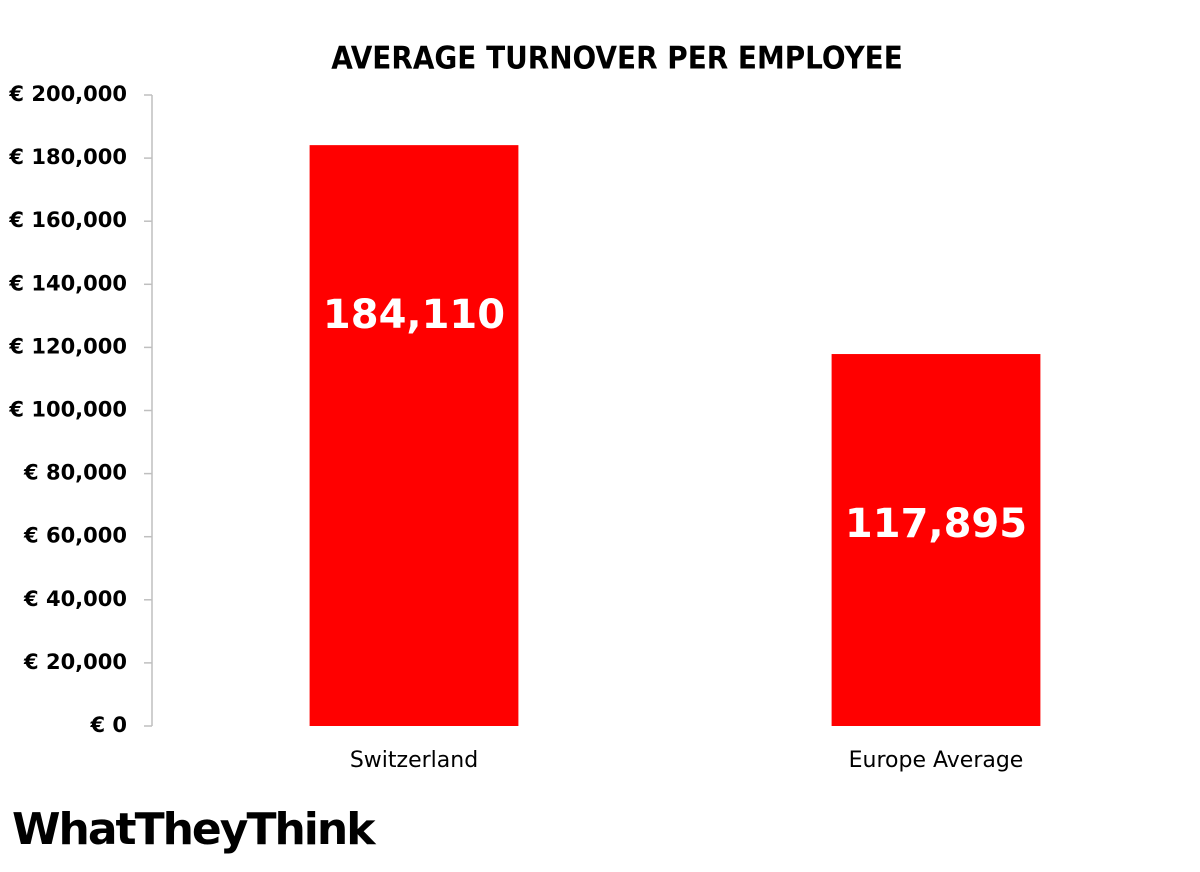 The height and width of the screenshot is (872, 1200). I want to click on logo: WhatTheyThink, so click(194, 829).